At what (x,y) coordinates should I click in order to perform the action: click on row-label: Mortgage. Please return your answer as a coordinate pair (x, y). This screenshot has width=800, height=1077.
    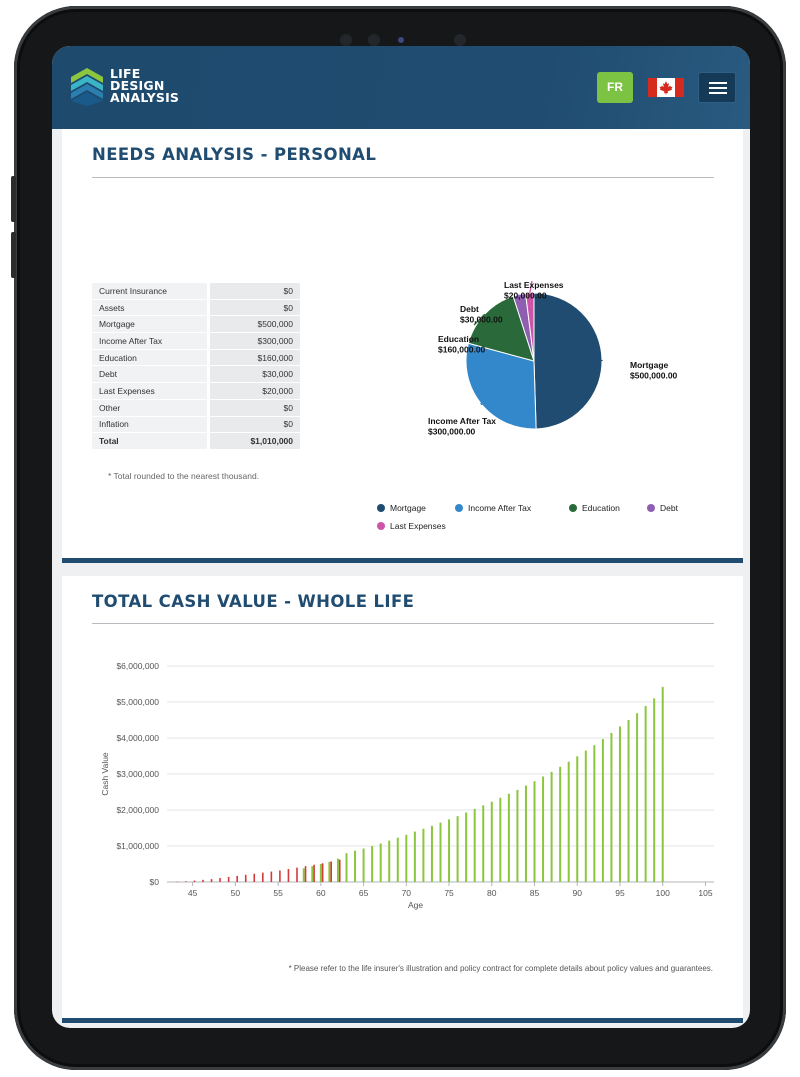
    Looking at the image, I should click on (151, 325).